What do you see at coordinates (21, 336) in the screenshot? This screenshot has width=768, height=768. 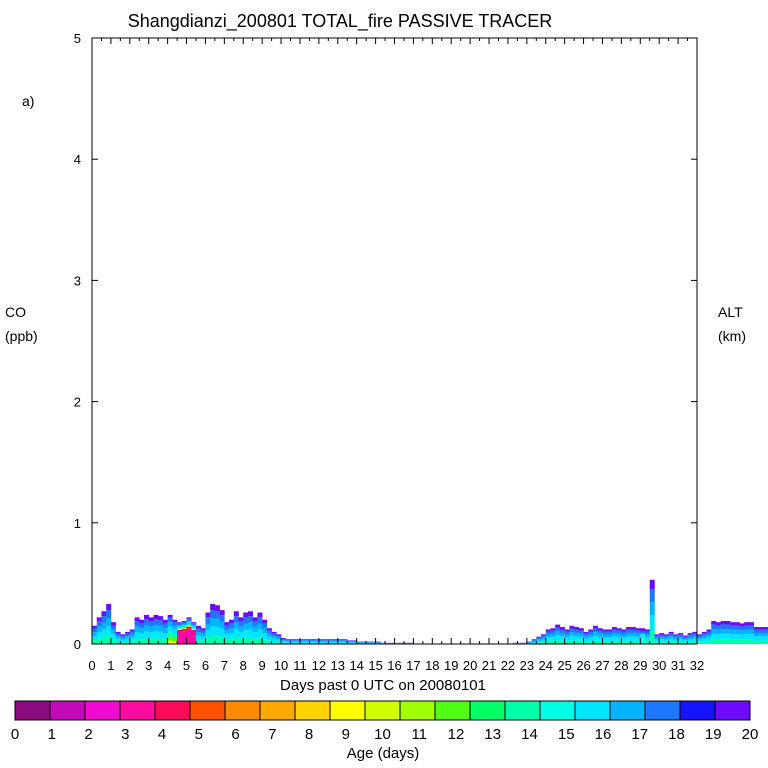 I see `y-axis-units: (ppb)` at bounding box center [21, 336].